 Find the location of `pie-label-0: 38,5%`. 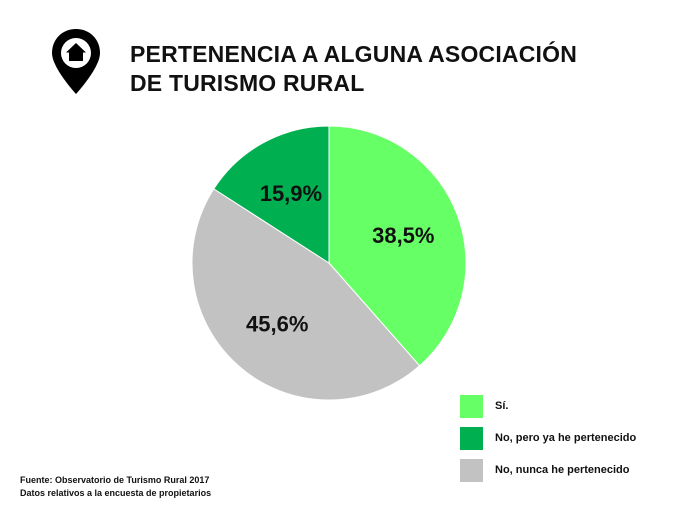

pie-label-0: 38,5% is located at coordinates (403, 235).